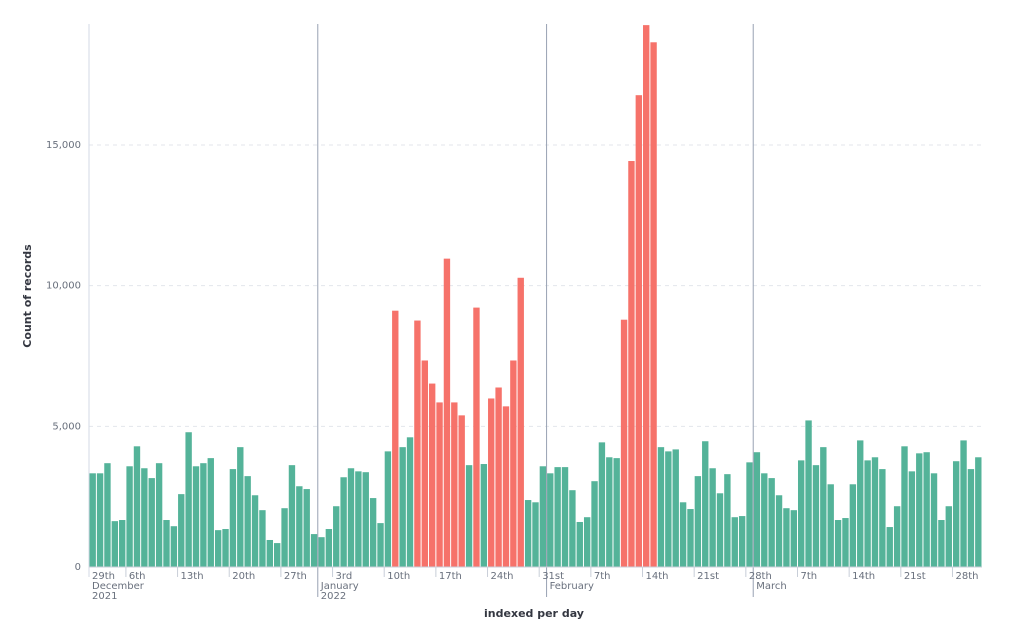 Image resolution: width=1024 pixels, height=638 pixels. I want to click on x-tick-label: 17th, so click(450, 576).